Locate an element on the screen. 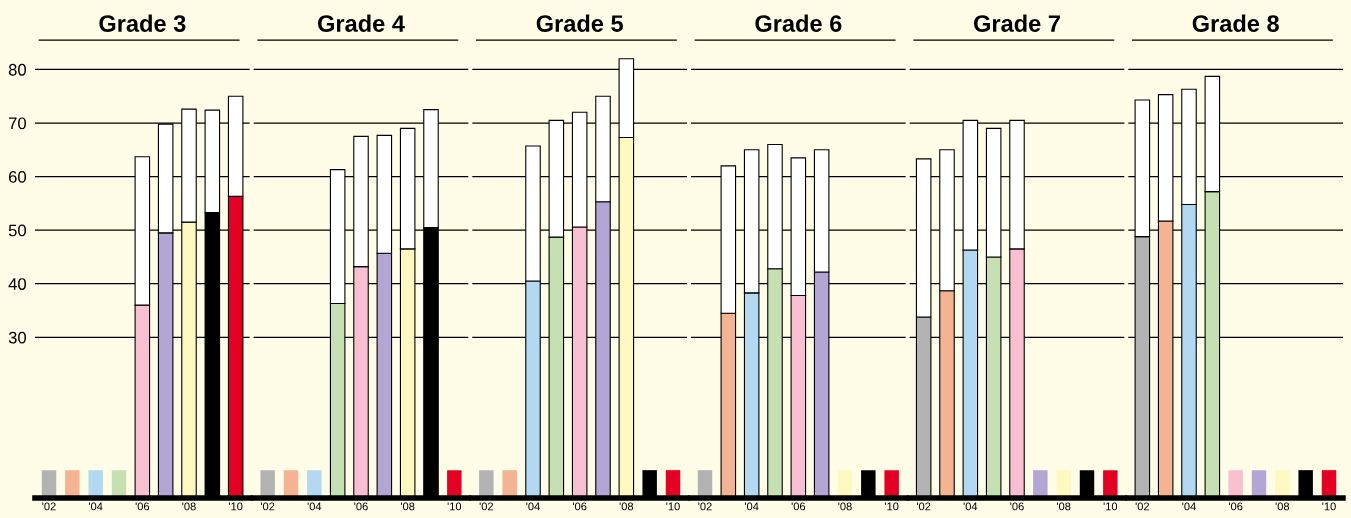  y-tick-label: 40 is located at coordinates (17, 284).